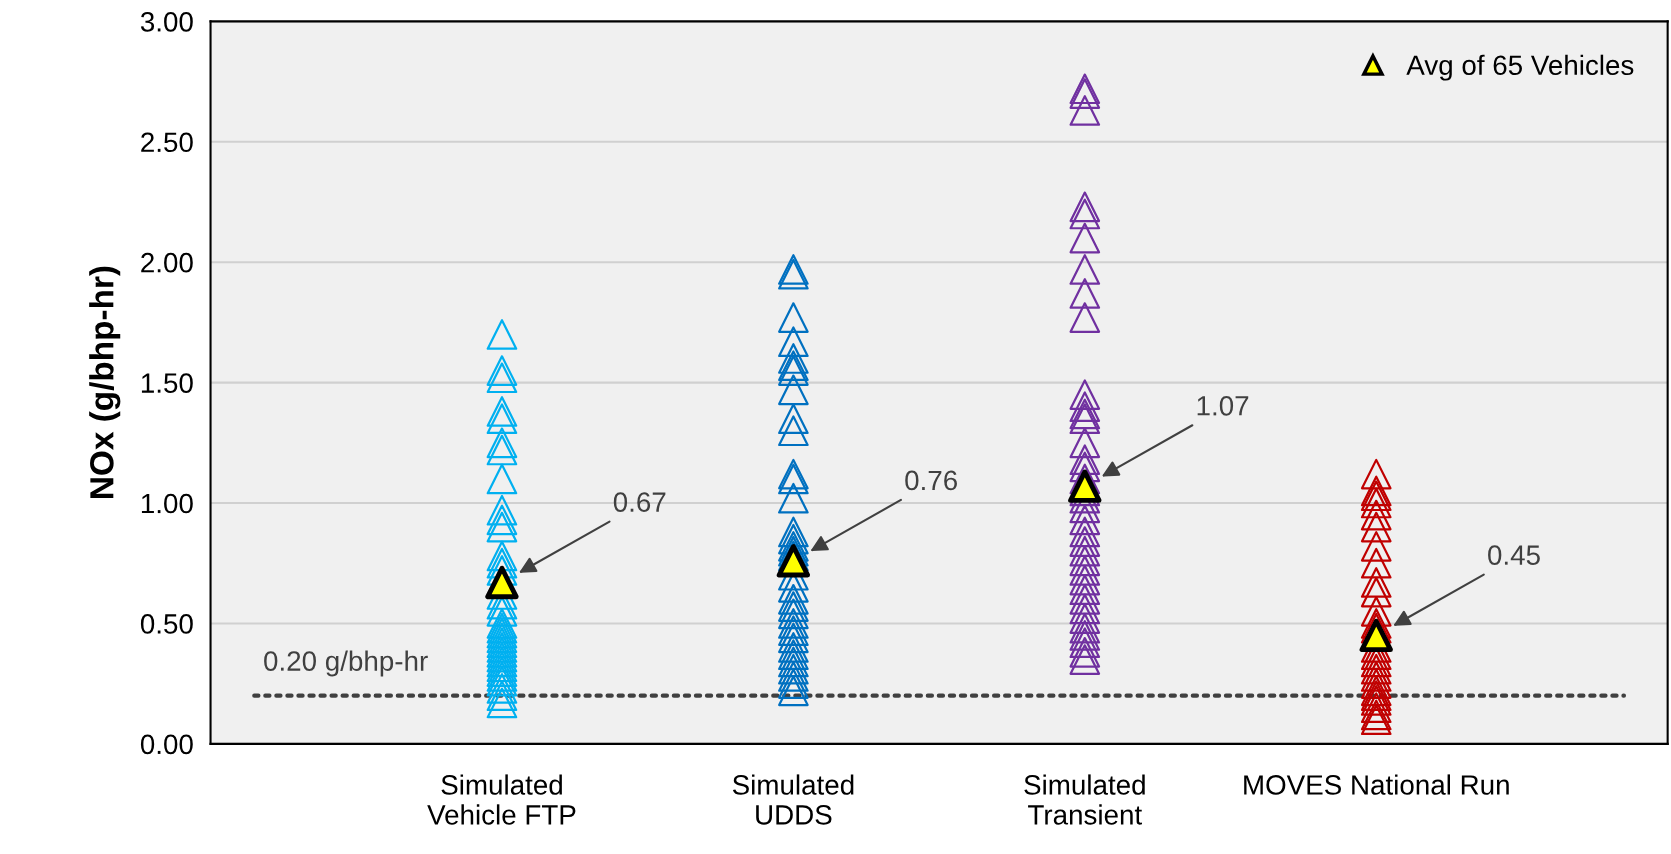 This screenshot has height=854, width=1671. I want to click on x-tick-label: Simulated UDDS, so click(793, 799).